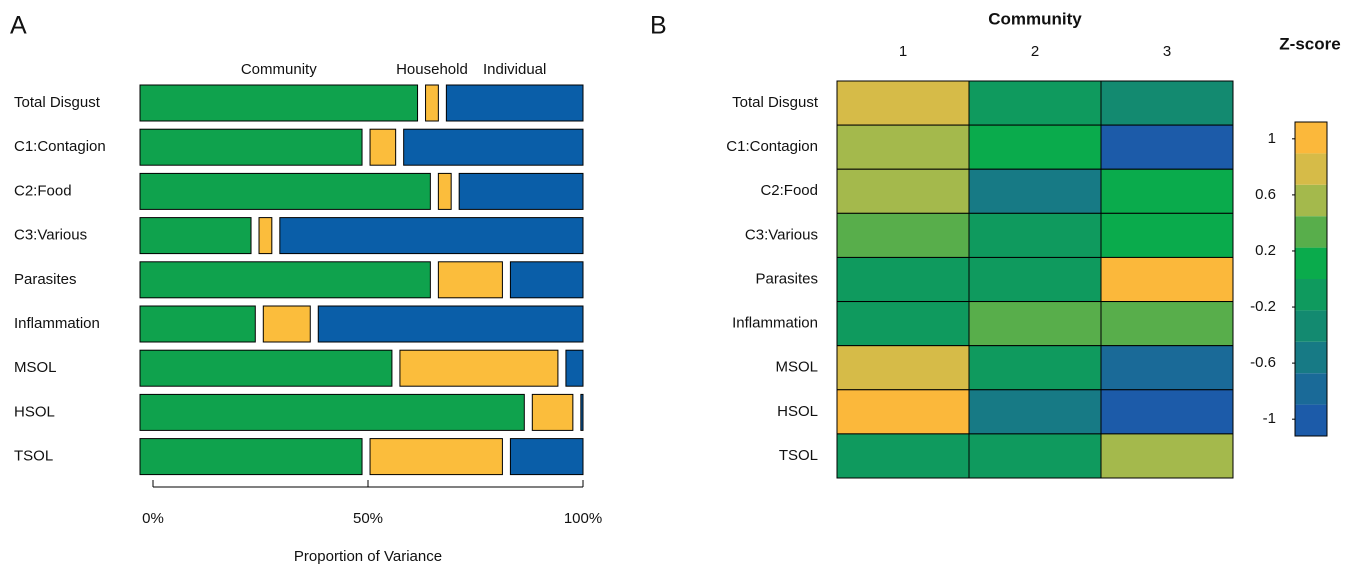 The height and width of the screenshot is (567, 1360). I want to click on column-label: 3, so click(1167, 51).